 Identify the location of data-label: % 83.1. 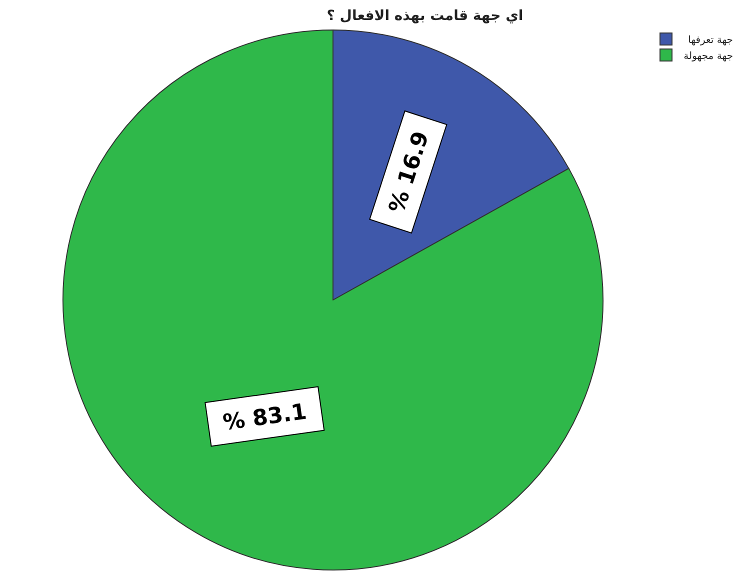
(265, 418).